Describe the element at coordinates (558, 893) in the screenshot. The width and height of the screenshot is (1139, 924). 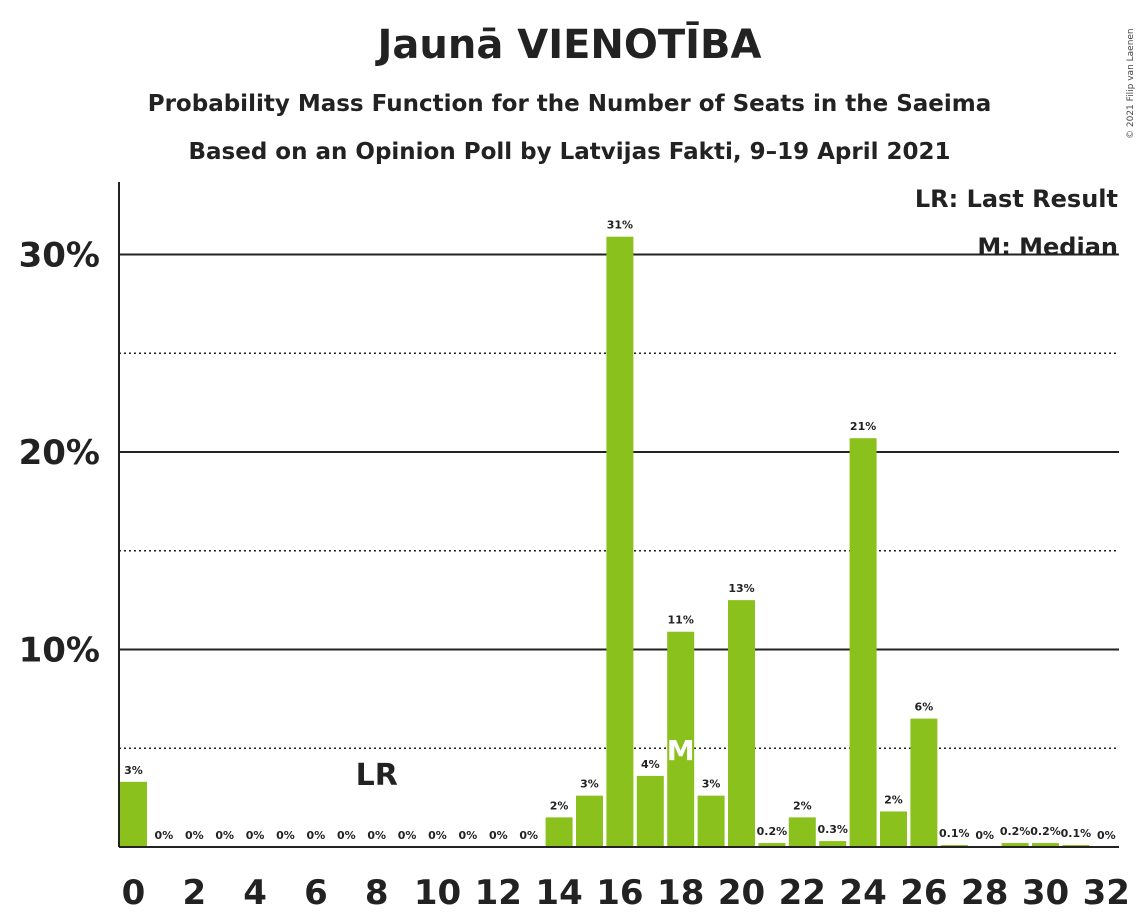
I see `x-tick-label: 14` at that location.